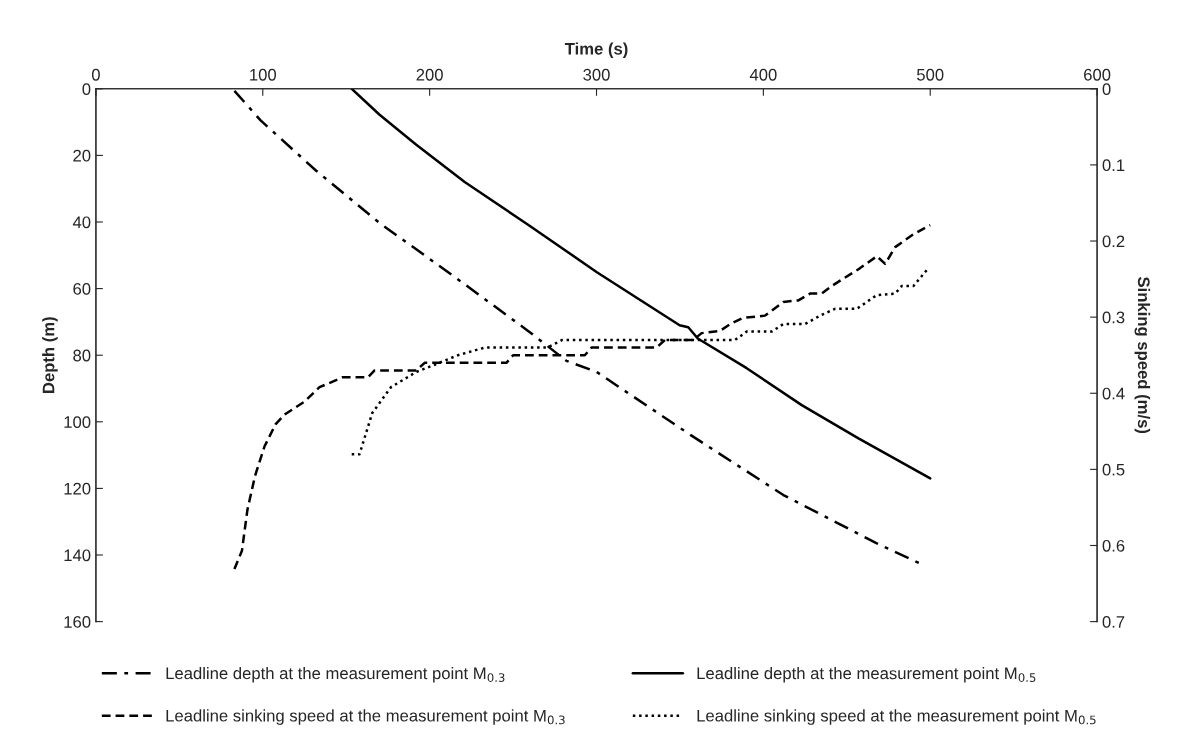 Image resolution: width=1199 pixels, height=740 pixels. I want to click on y2-tick-label: 0.1, so click(1113, 165).